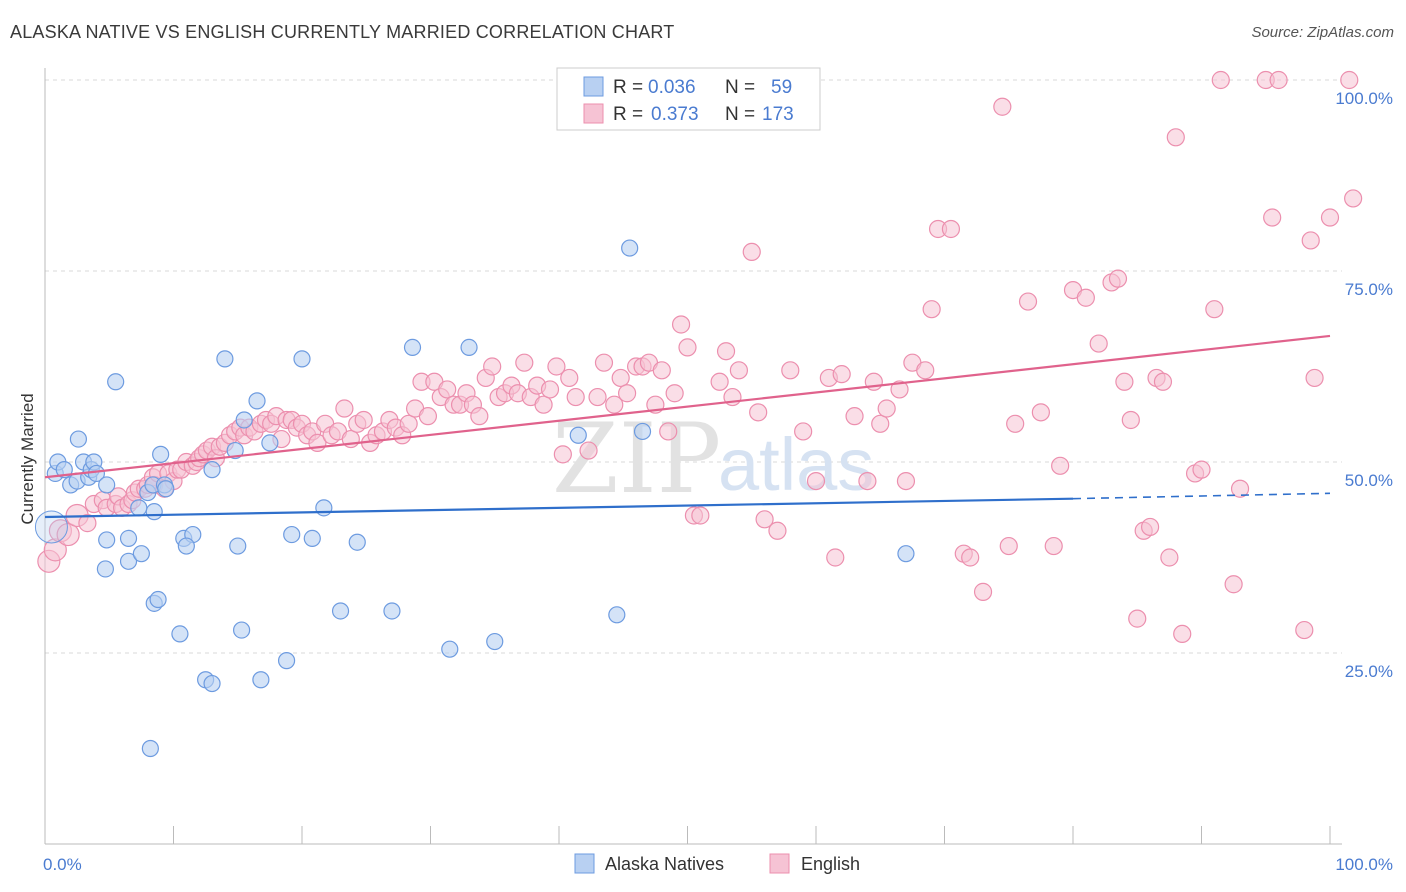  I want to click on legend-swatch-alaska-natives, so click(593, 86).